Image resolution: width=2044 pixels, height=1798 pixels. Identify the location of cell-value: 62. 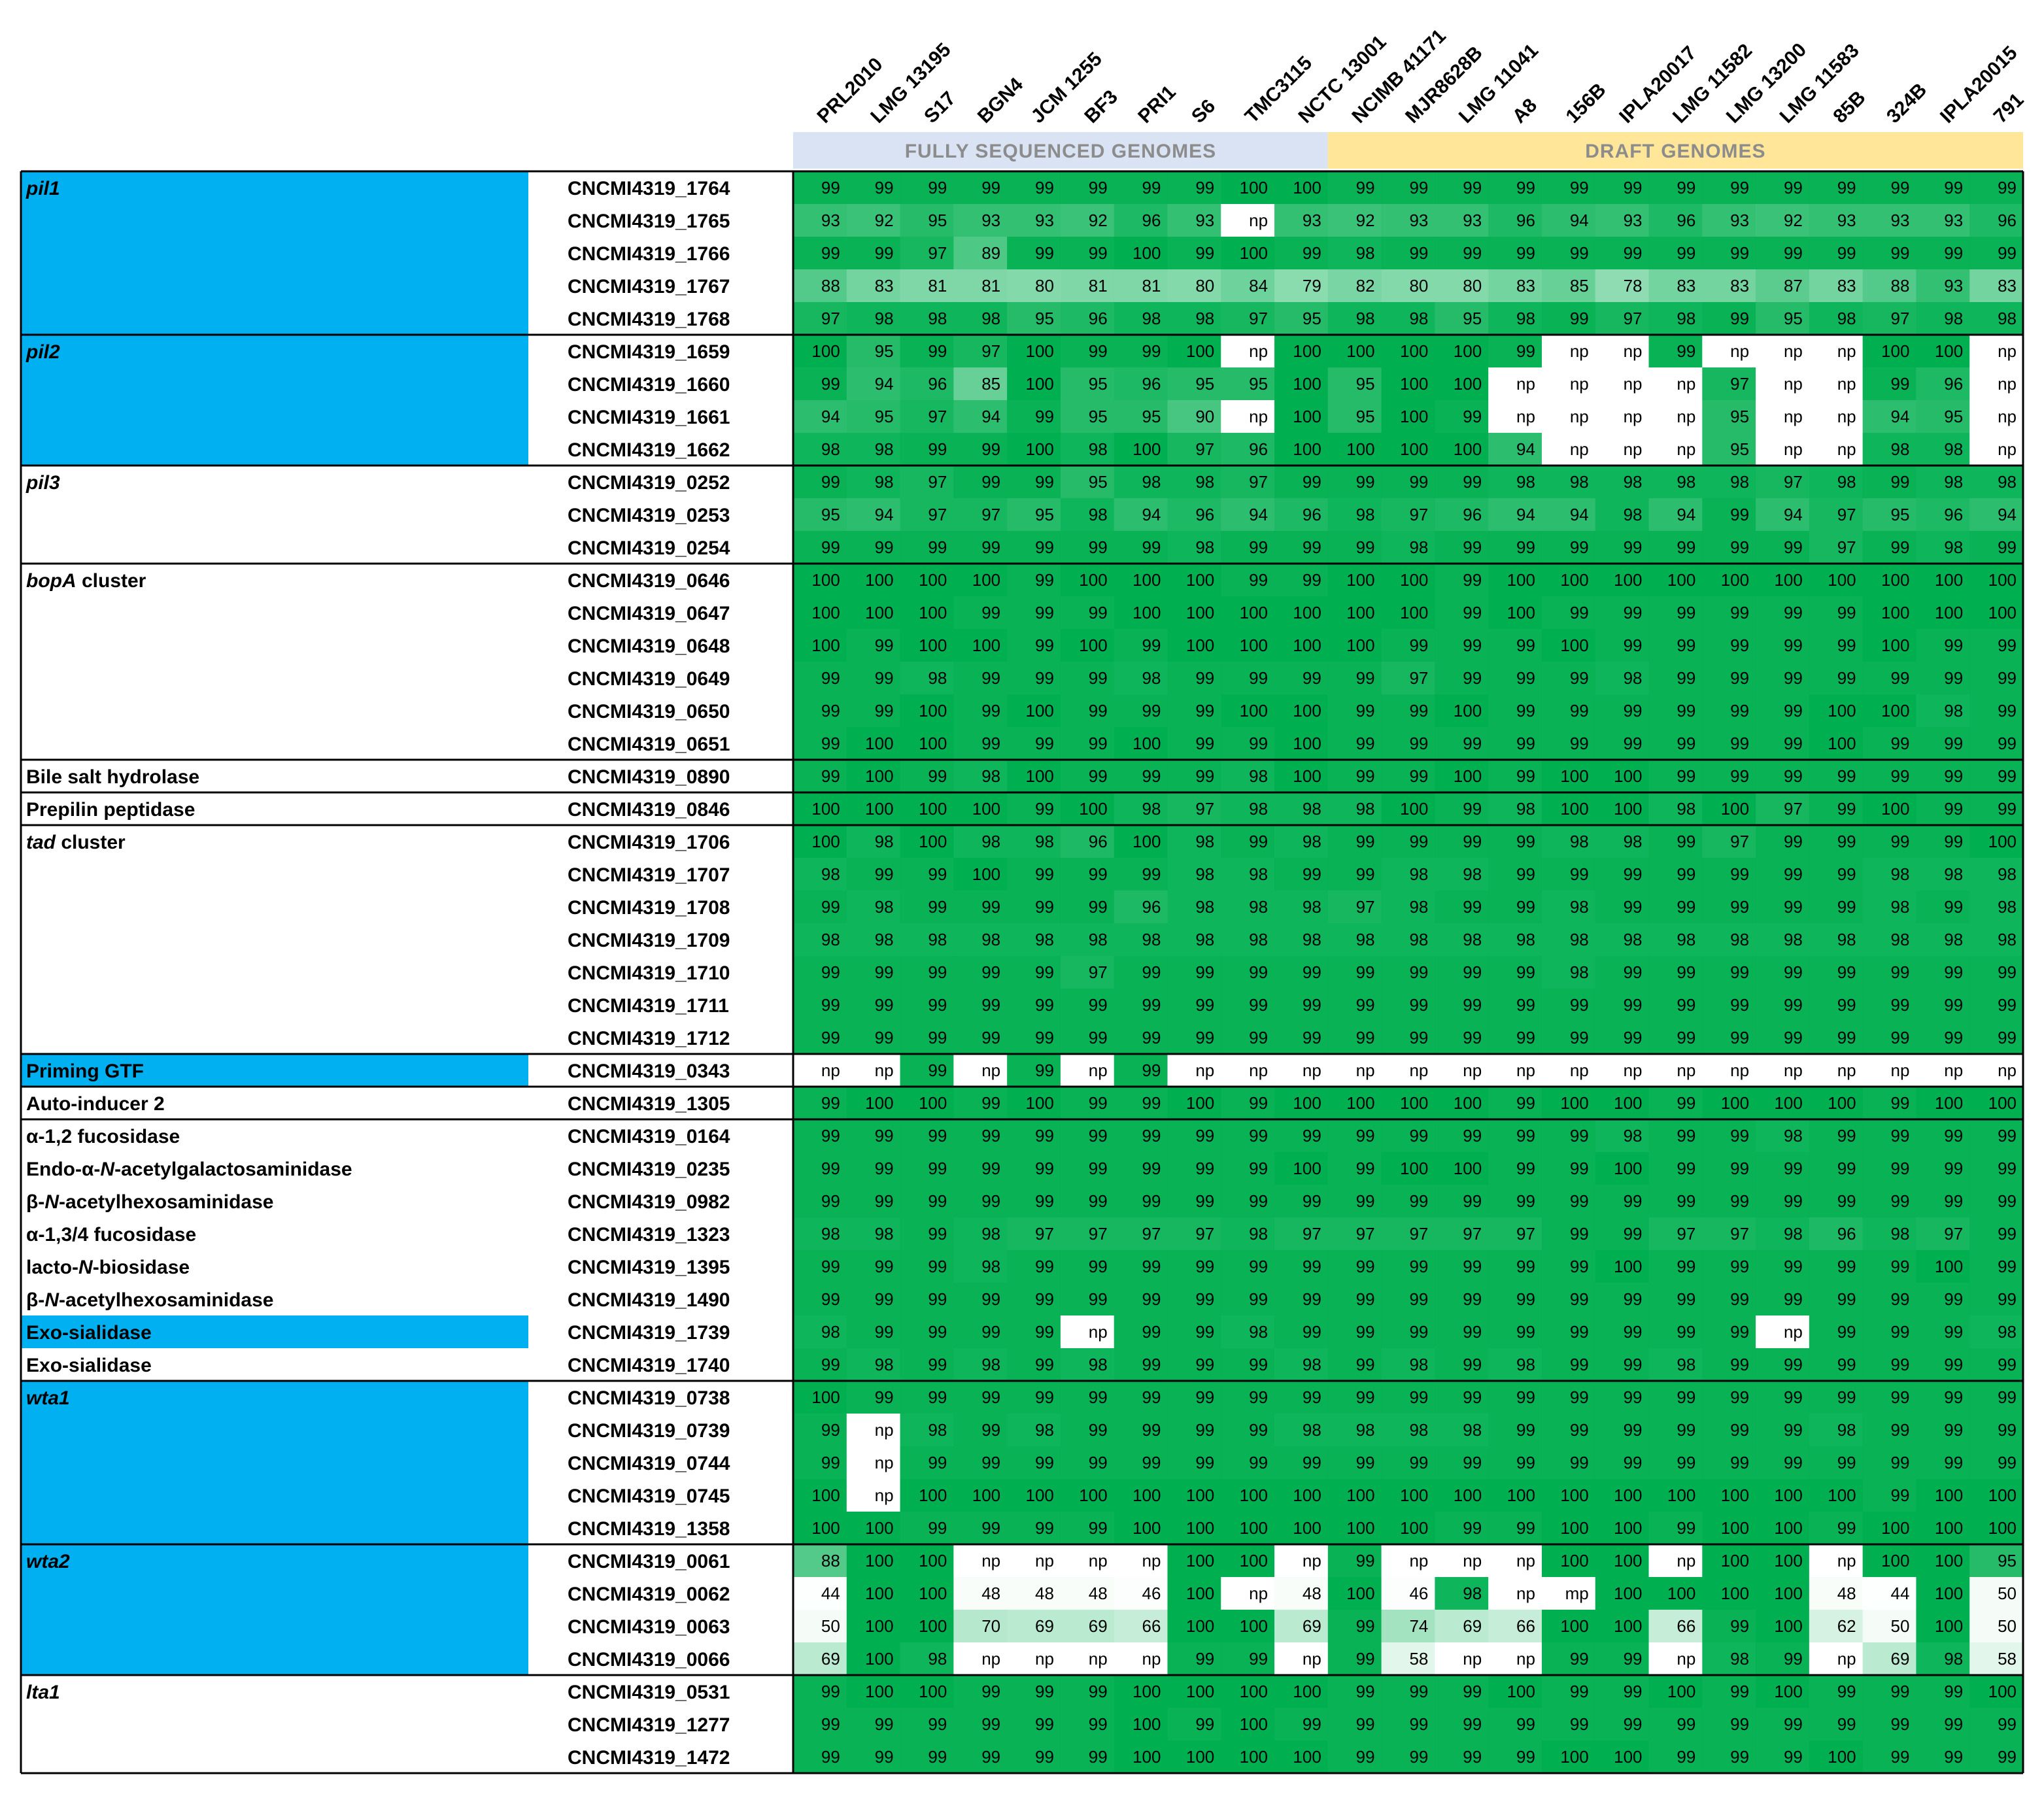
(1847, 1626).